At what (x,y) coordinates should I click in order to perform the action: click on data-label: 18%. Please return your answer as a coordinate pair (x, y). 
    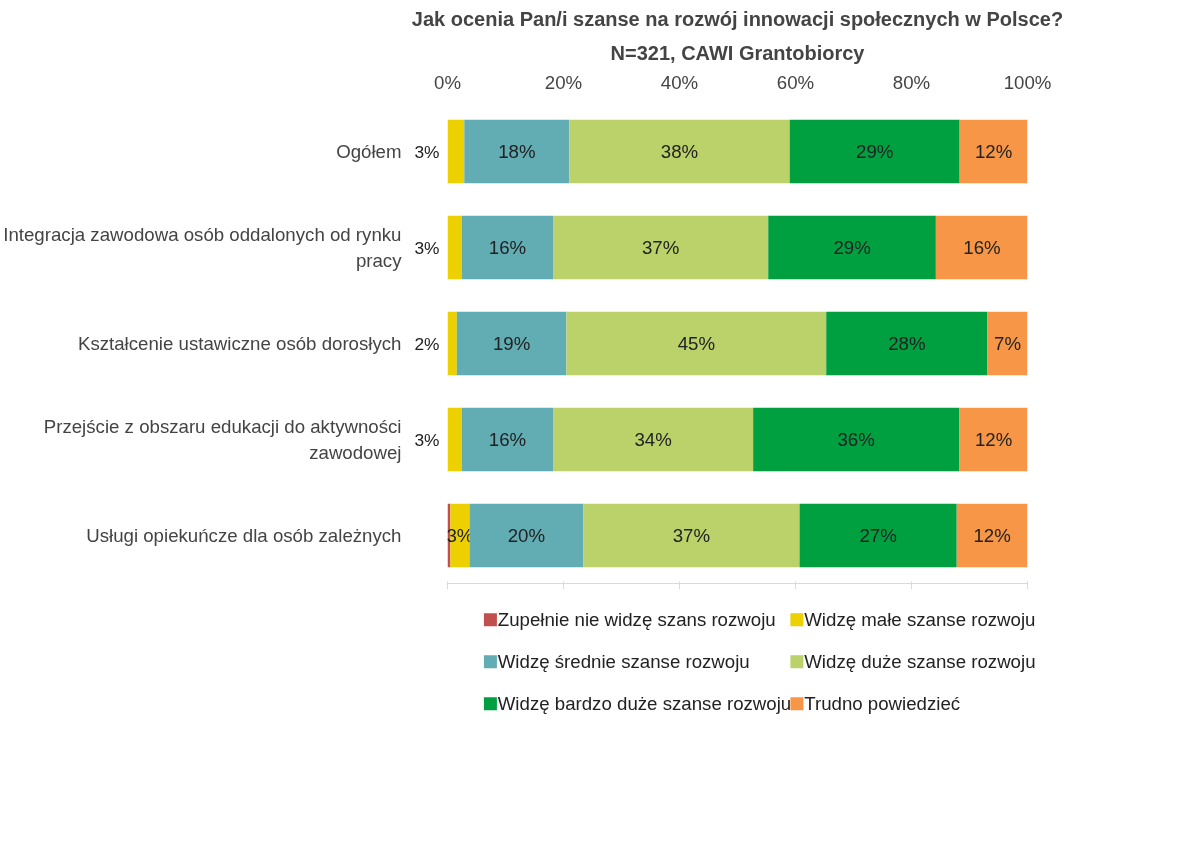
    Looking at the image, I should click on (517, 151).